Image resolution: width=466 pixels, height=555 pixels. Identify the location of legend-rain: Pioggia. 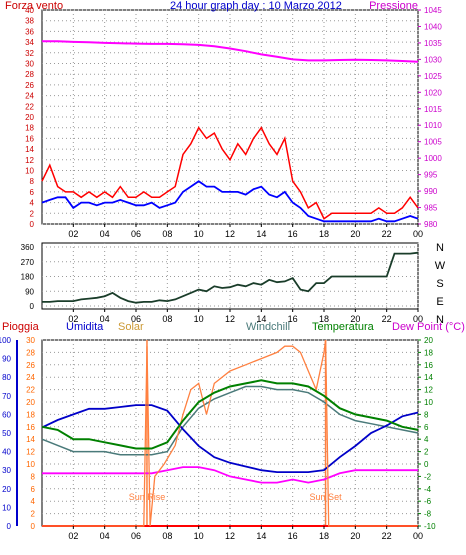
(21, 327).